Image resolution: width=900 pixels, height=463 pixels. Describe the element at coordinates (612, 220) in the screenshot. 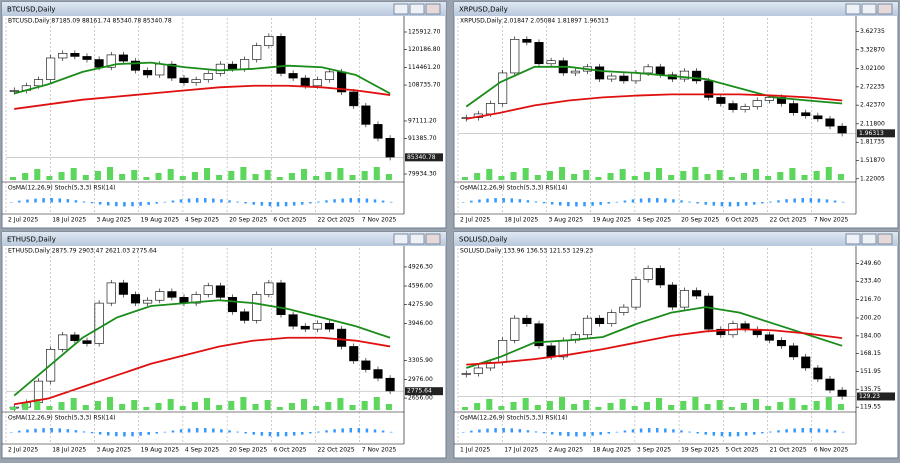

I see `x-tick-label: 19 Aug 2025` at that location.